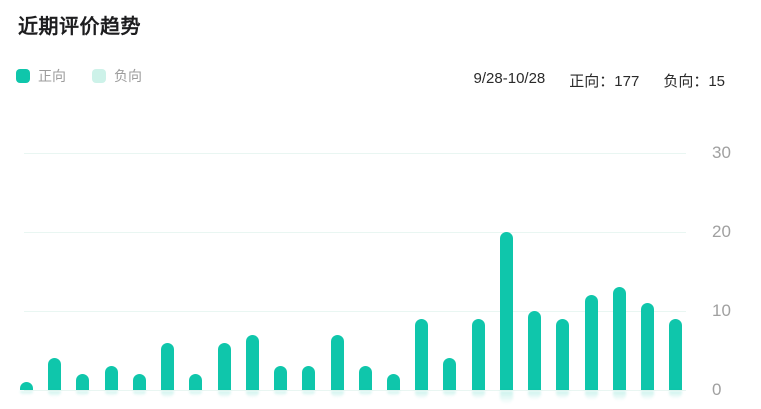 This screenshot has height=409, width=761. What do you see at coordinates (99, 76) in the screenshot?
I see `negative-swatch-icon` at bounding box center [99, 76].